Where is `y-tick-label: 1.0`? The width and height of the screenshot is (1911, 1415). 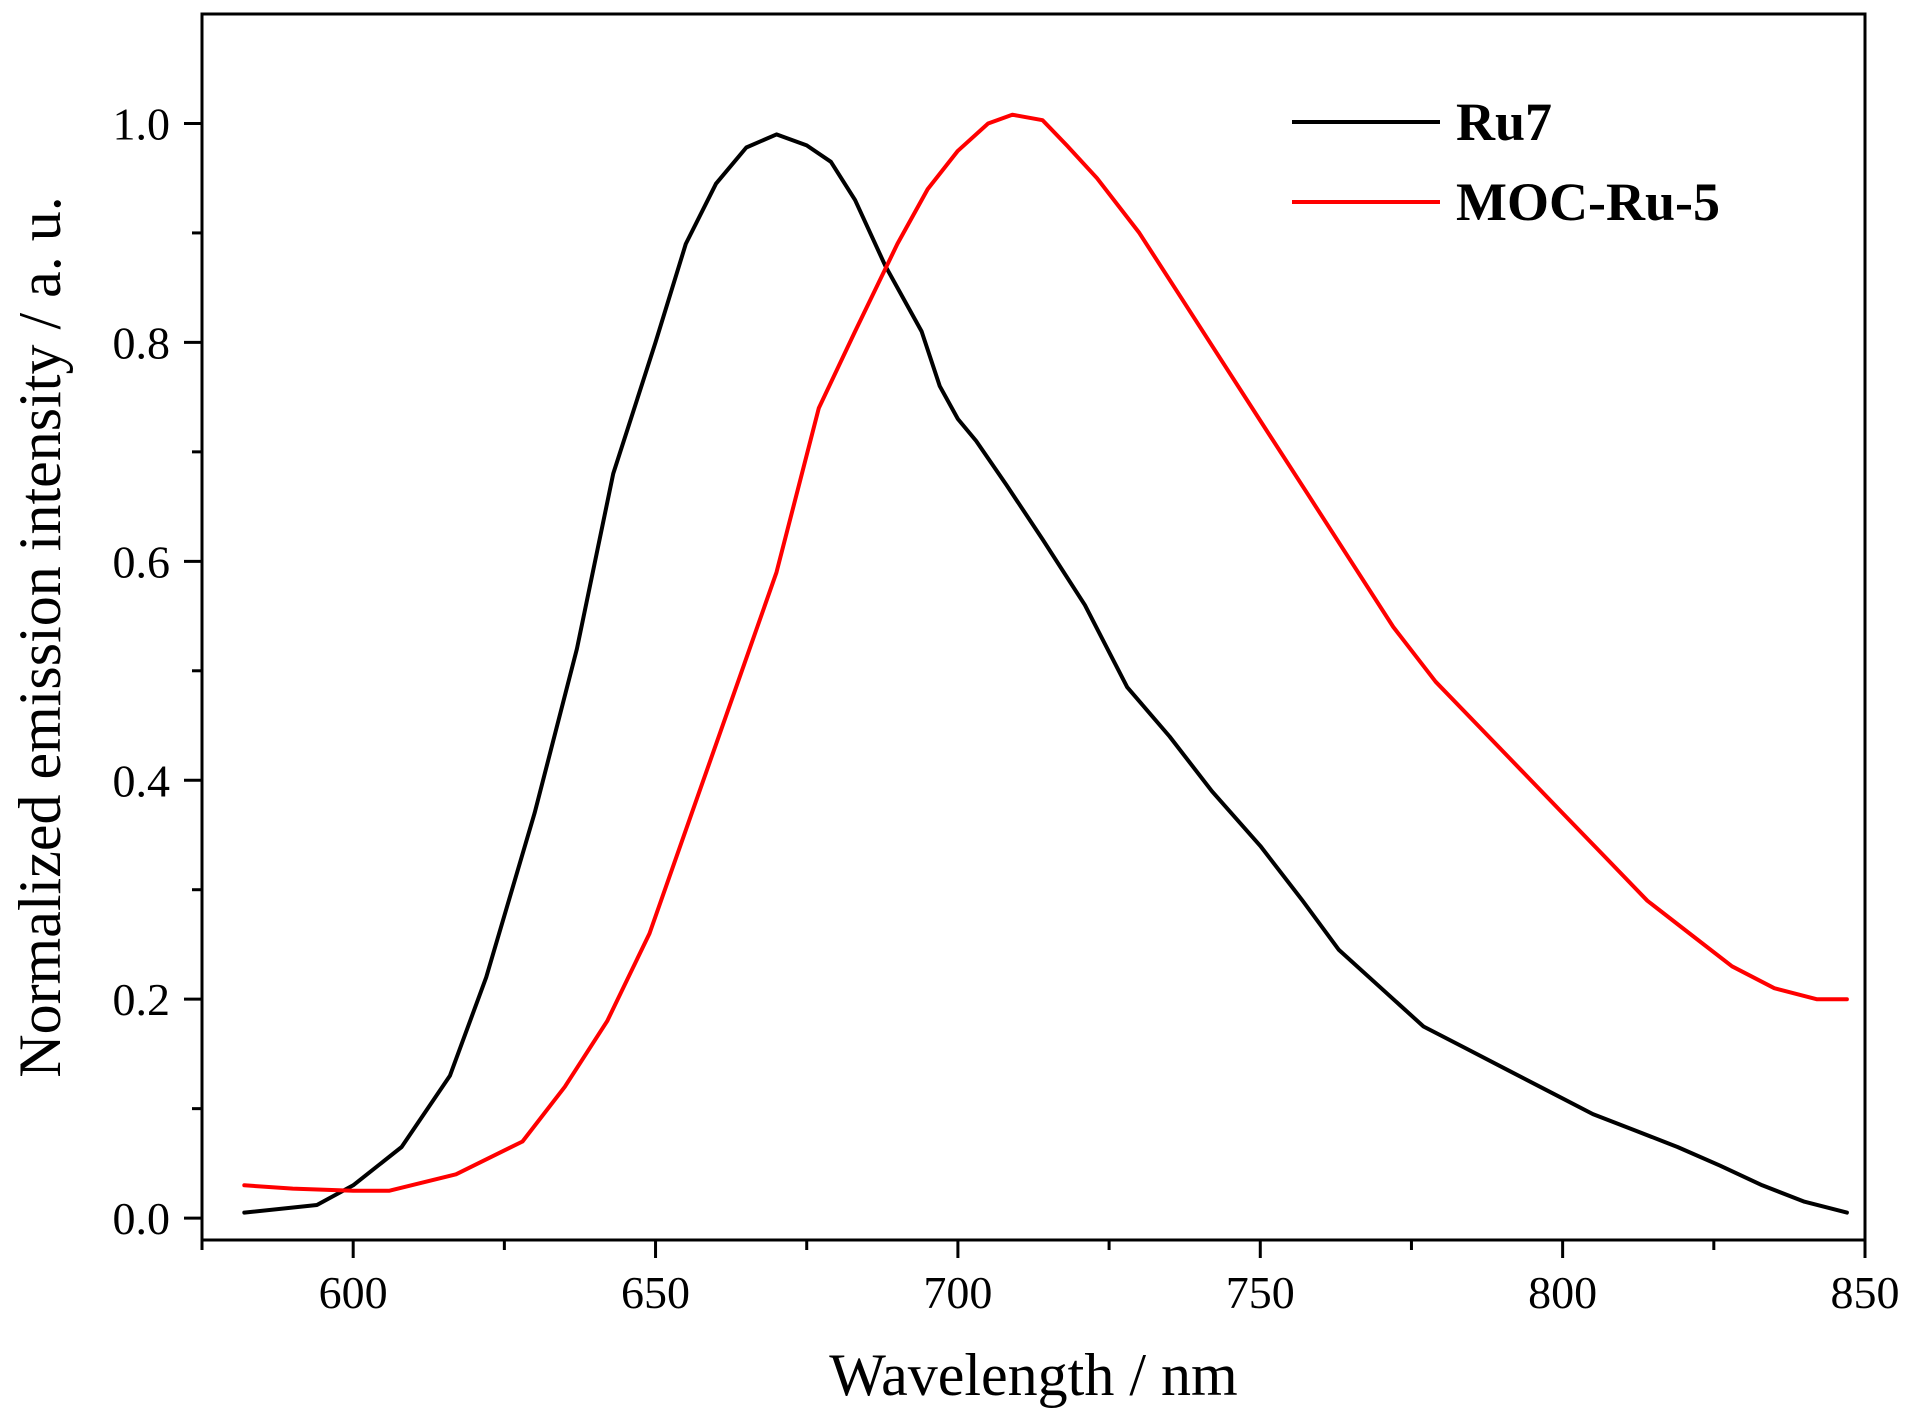 y-tick-label: 1.0 is located at coordinates (142, 123).